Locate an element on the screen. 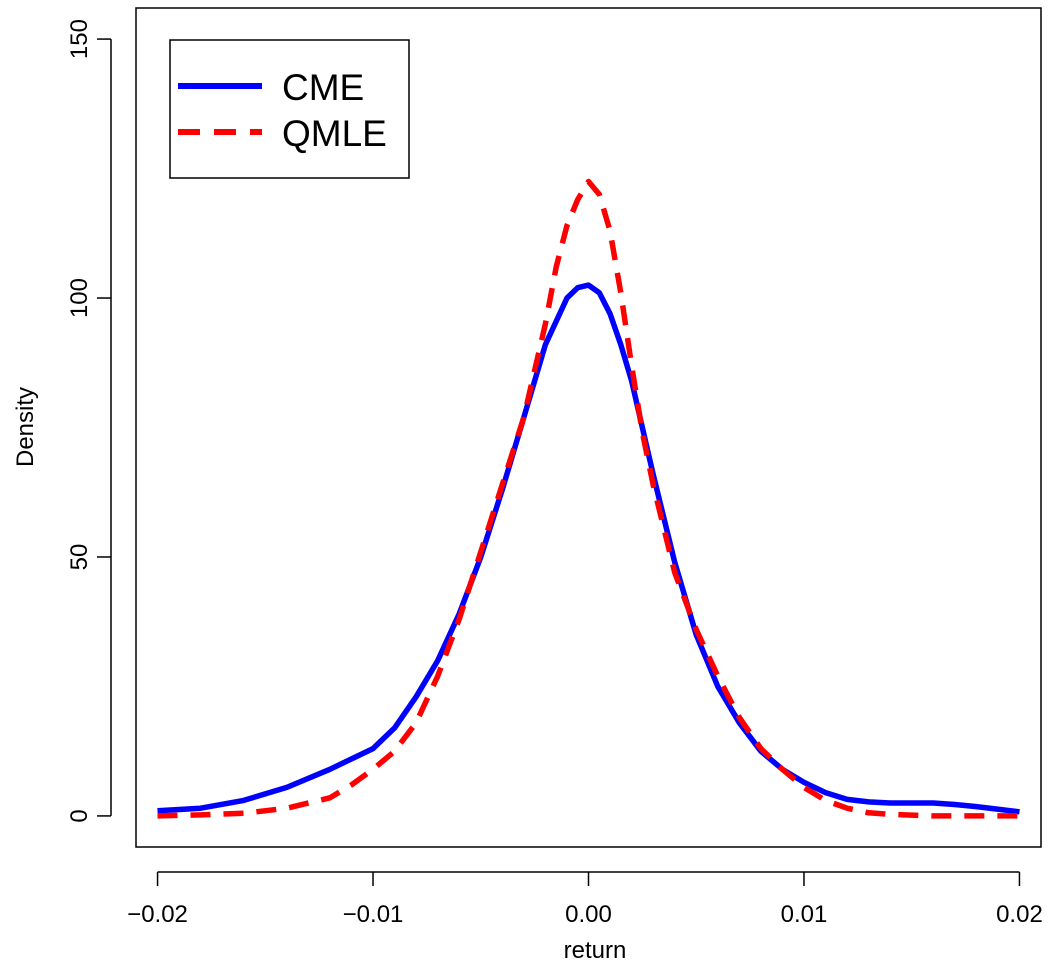  legend-box is located at coordinates (289, 109).